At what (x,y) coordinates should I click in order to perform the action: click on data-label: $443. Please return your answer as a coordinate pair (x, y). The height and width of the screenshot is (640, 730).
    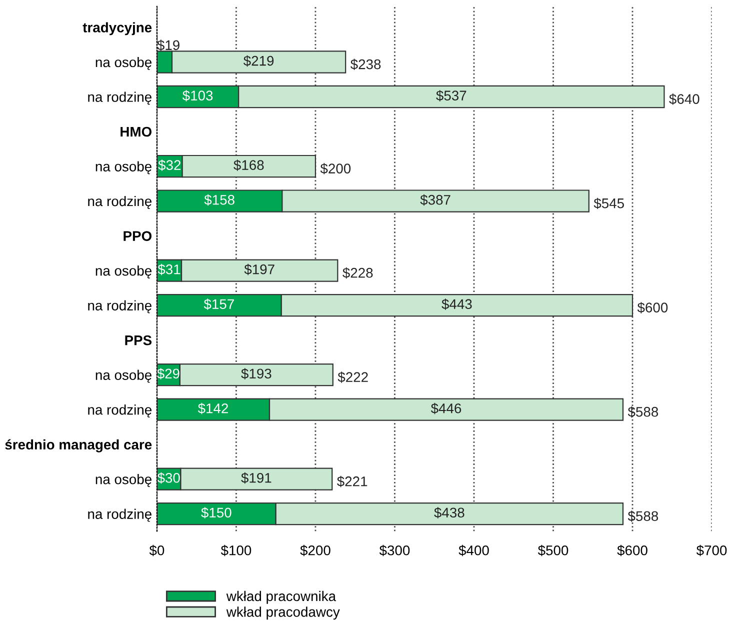
    Looking at the image, I should click on (457, 304).